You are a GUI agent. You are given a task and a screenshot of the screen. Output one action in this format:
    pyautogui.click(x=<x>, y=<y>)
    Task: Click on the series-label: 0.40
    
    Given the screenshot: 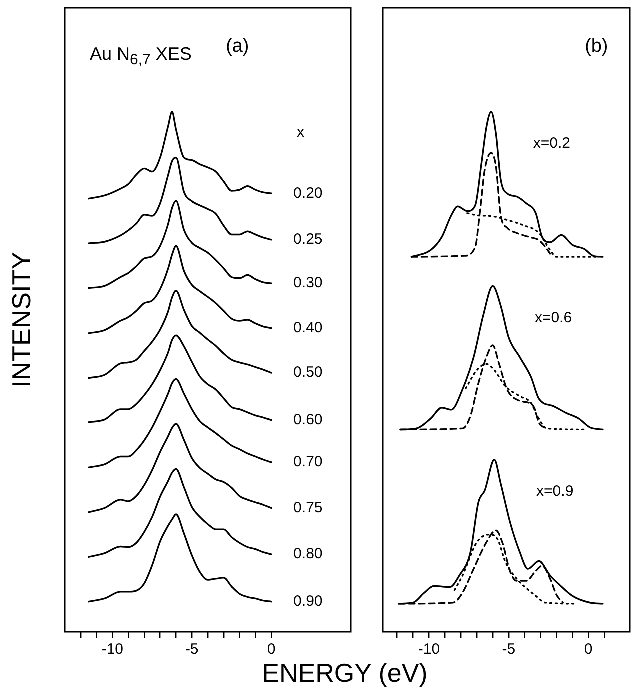 What is the action you would take?
    pyautogui.click(x=308, y=327)
    